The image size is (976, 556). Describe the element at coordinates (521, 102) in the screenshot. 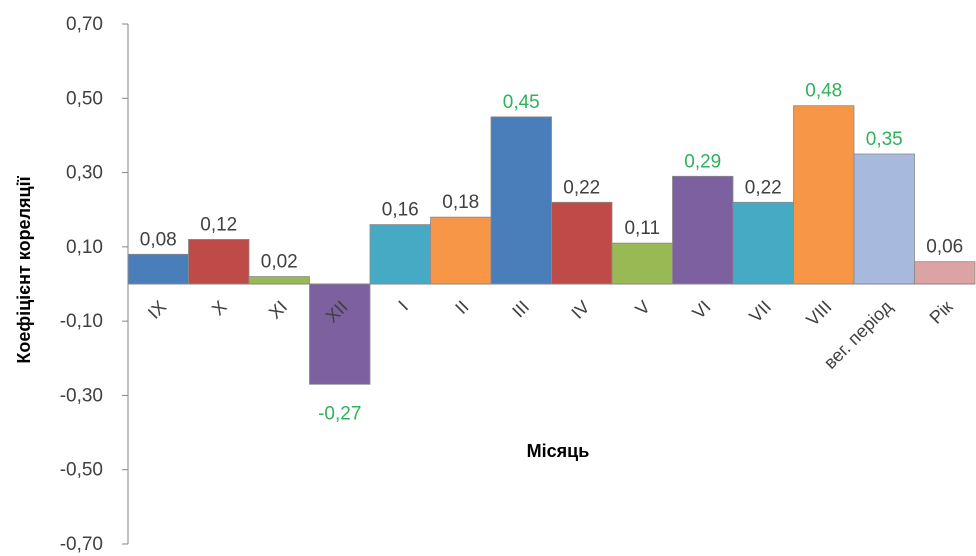

I see `value-label: 0,45` at that location.